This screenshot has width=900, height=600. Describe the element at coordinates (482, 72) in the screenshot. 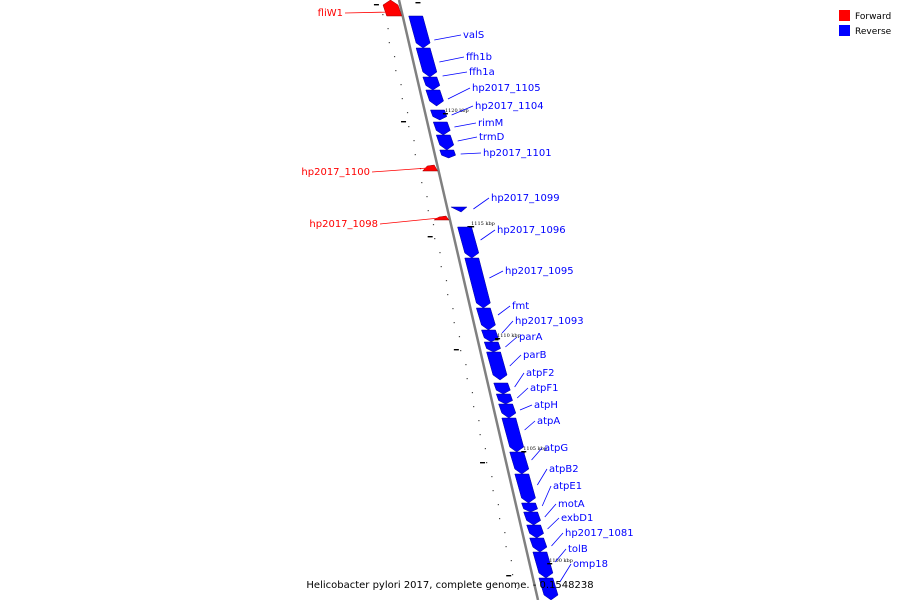

I see `gene-label-ffh1a: ffh1a` at that location.